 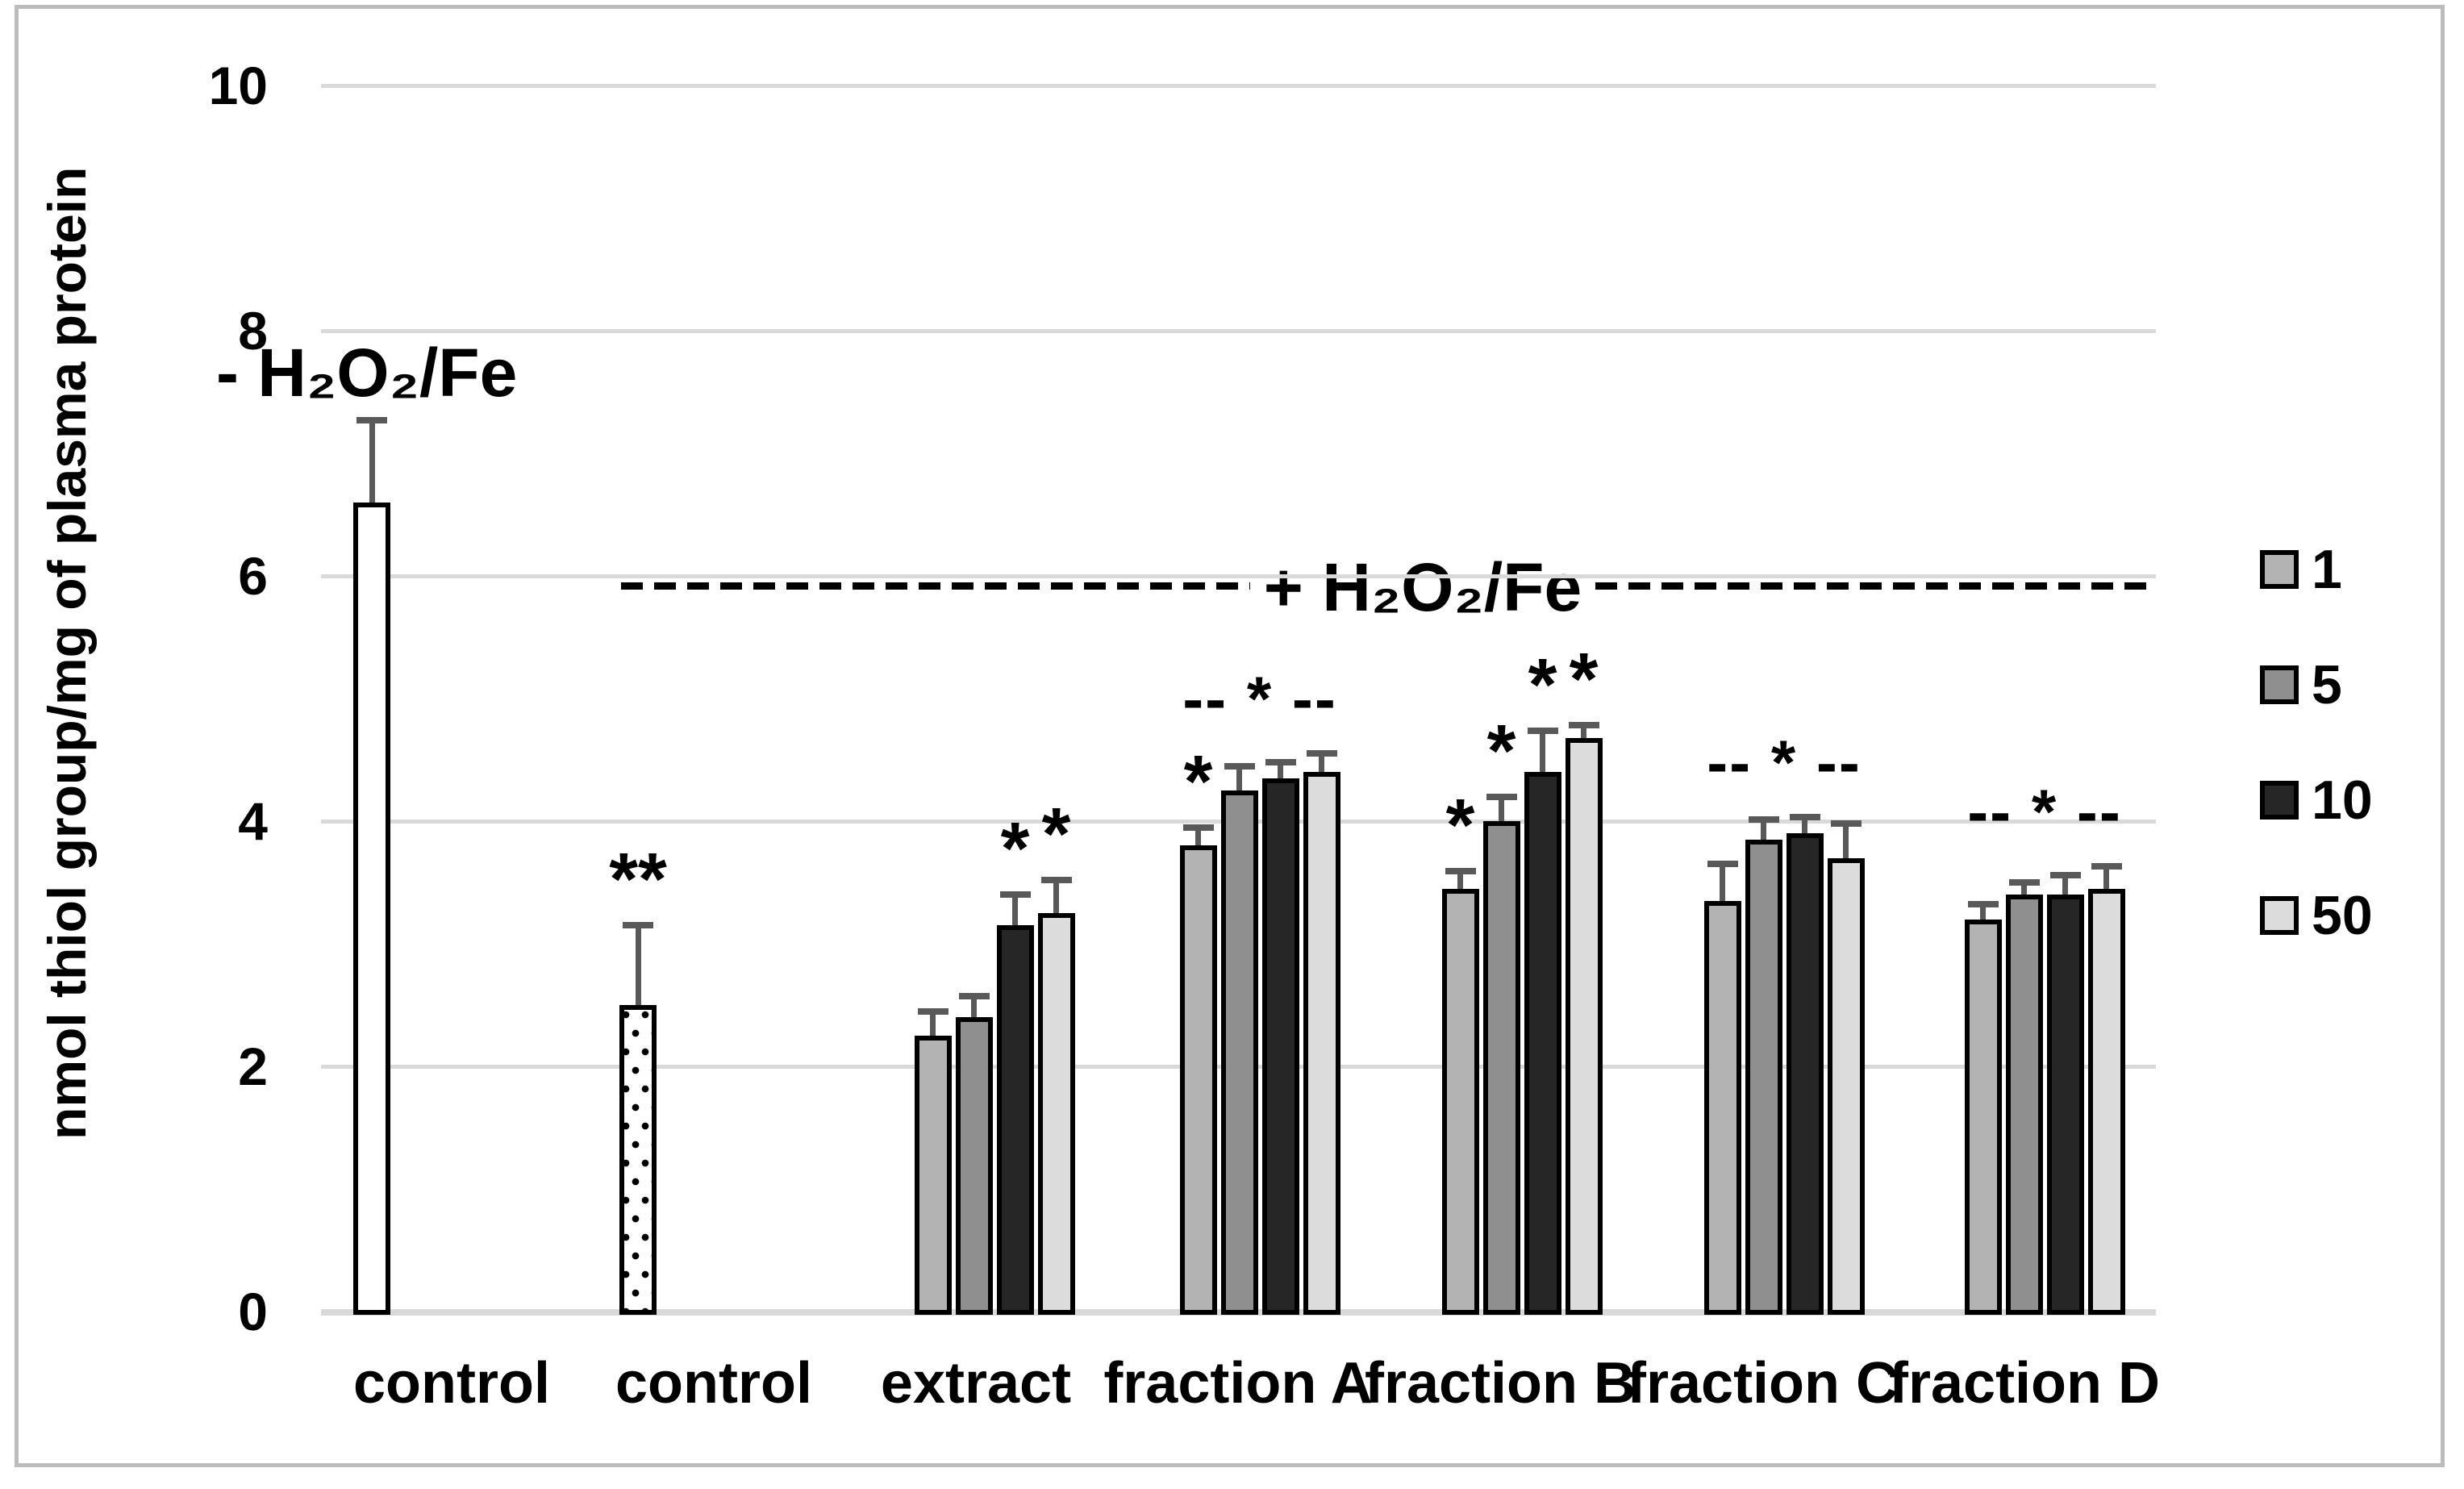 What do you see at coordinates (1500, 1383) in the screenshot?
I see `category-label: fraction B` at bounding box center [1500, 1383].